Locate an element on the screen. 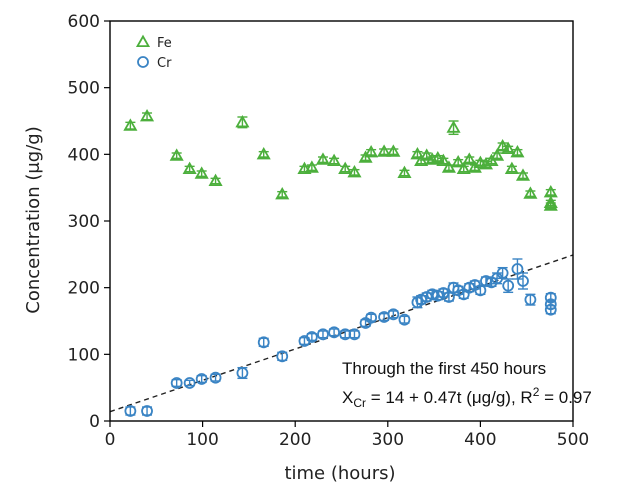 The image size is (641, 488). y-tick-label: 600 is located at coordinates (84, 22).